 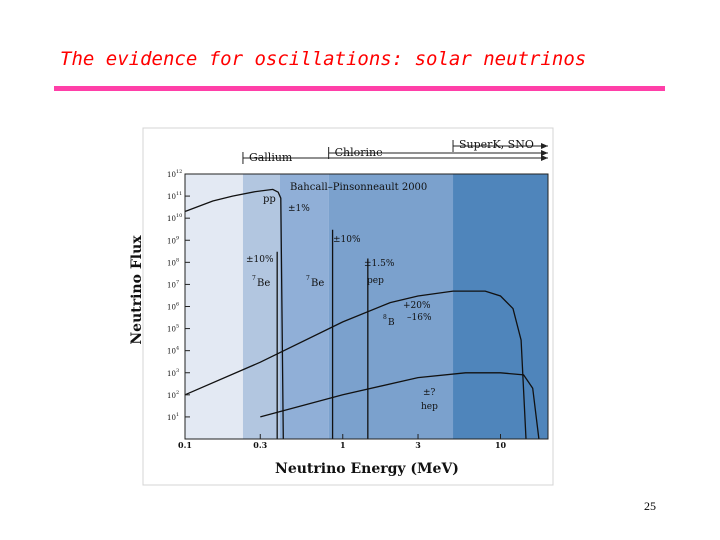 I want to click on pp-uncertainty: ±1%, so click(x=299, y=209).